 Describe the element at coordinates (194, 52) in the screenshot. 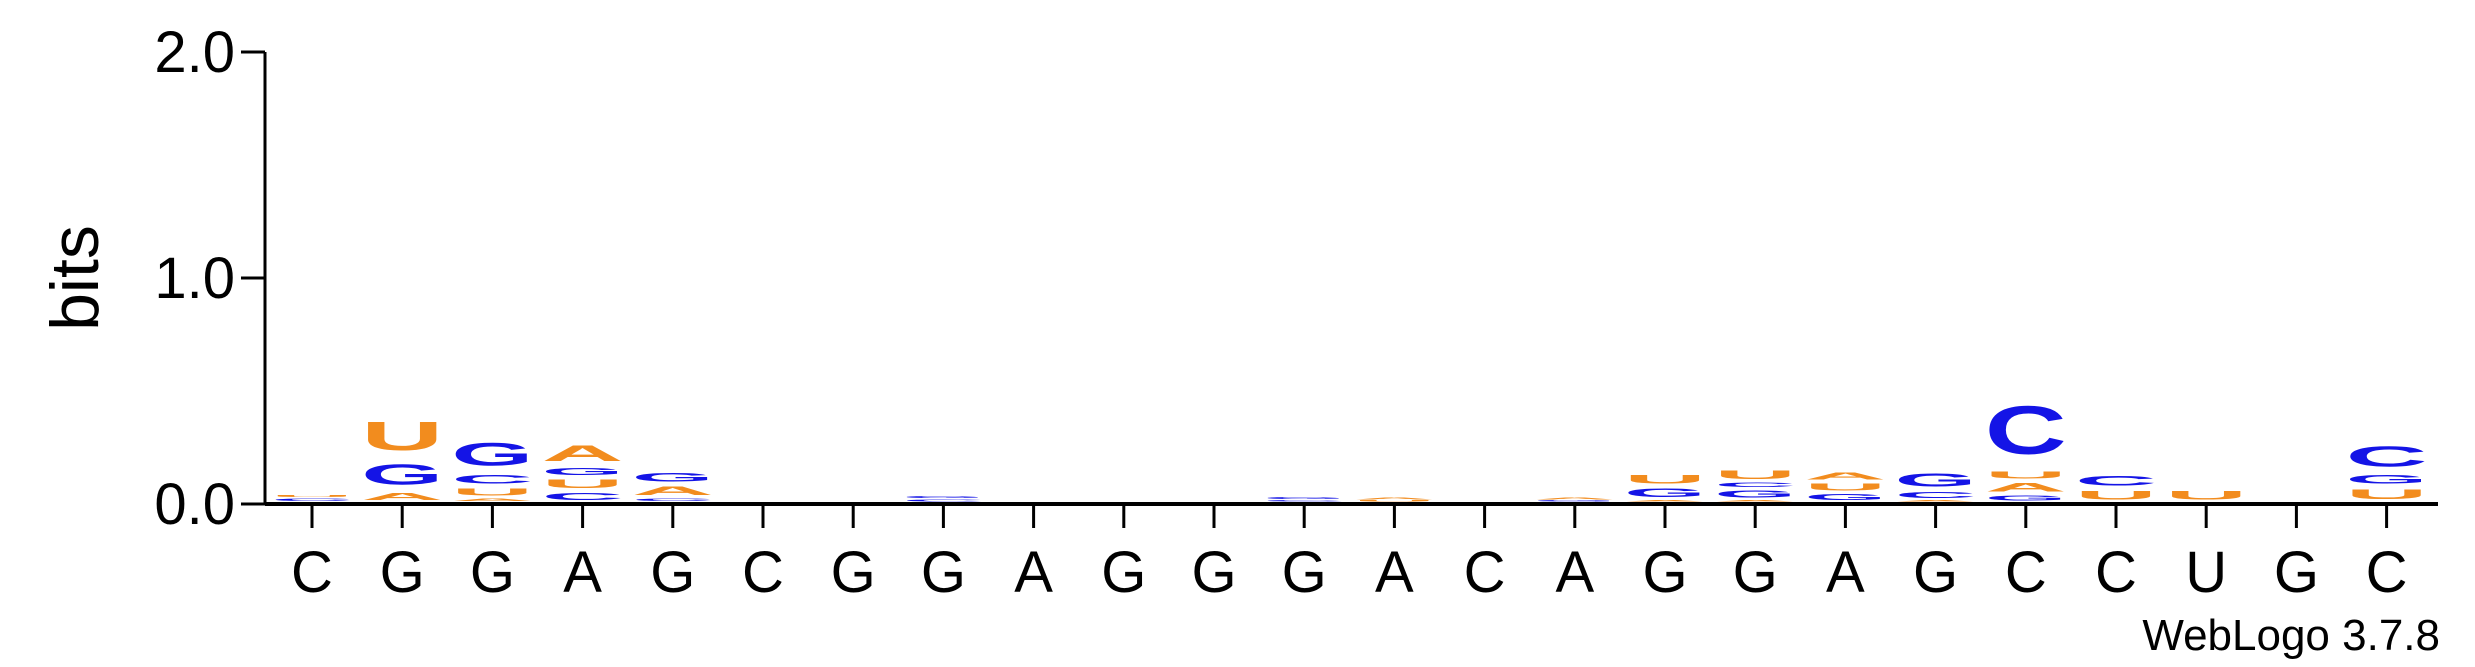

I see `y-tick-label: 2.0` at that location.